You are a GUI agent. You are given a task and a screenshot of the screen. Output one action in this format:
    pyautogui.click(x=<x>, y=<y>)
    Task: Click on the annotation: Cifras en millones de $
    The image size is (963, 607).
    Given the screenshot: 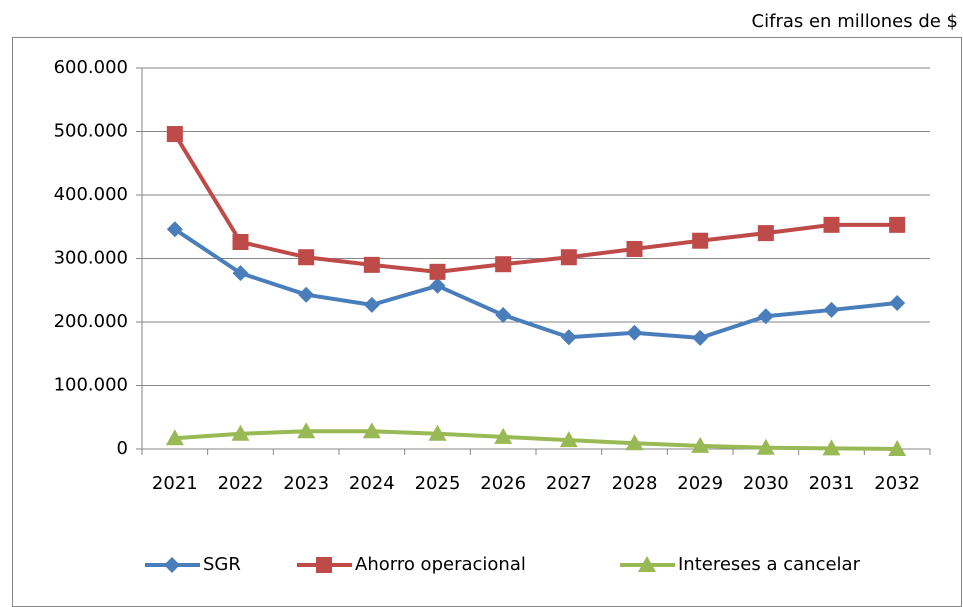 What is the action you would take?
    pyautogui.click(x=855, y=21)
    